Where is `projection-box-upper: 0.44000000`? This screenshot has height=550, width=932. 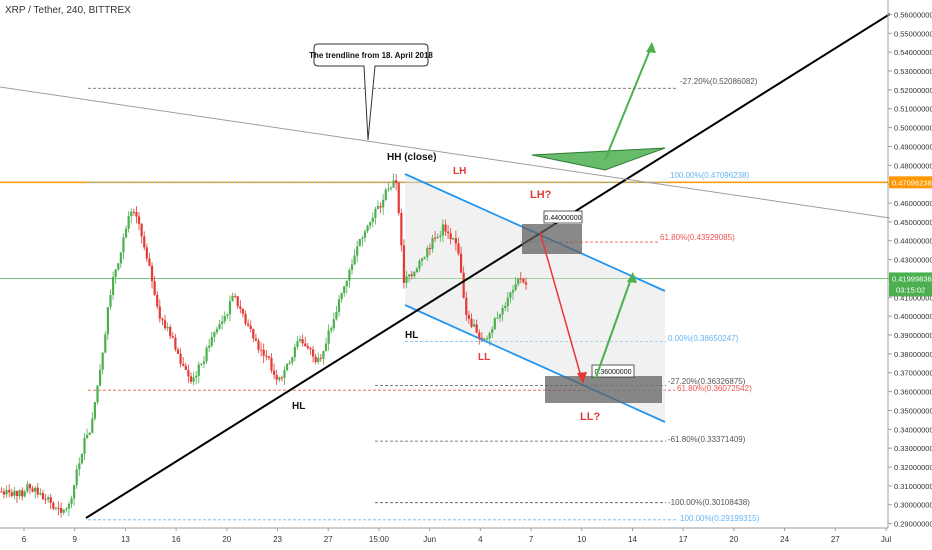 projection-box-upper: 0.44000000 is located at coordinates (552, 232).